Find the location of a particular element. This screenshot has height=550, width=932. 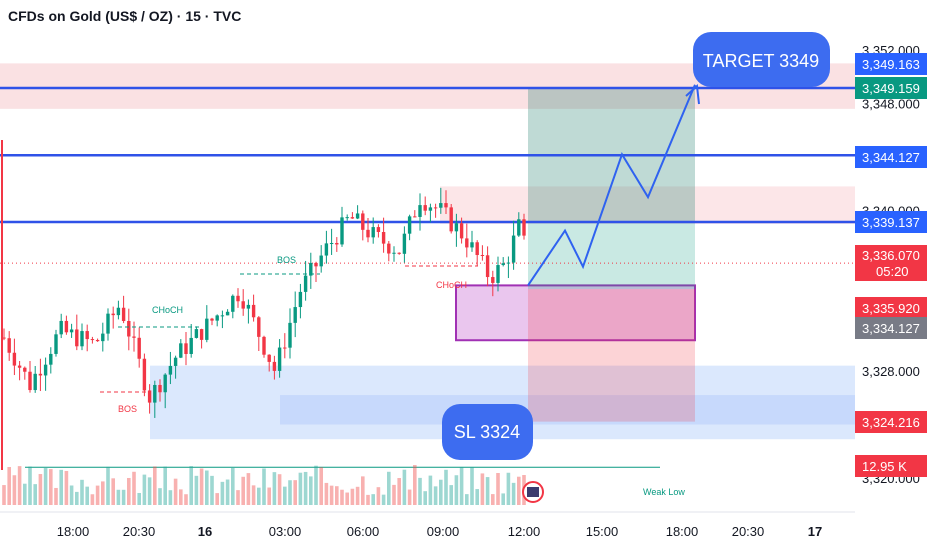

time-tick-label: 12:00 is located at coordinates (524, 531).